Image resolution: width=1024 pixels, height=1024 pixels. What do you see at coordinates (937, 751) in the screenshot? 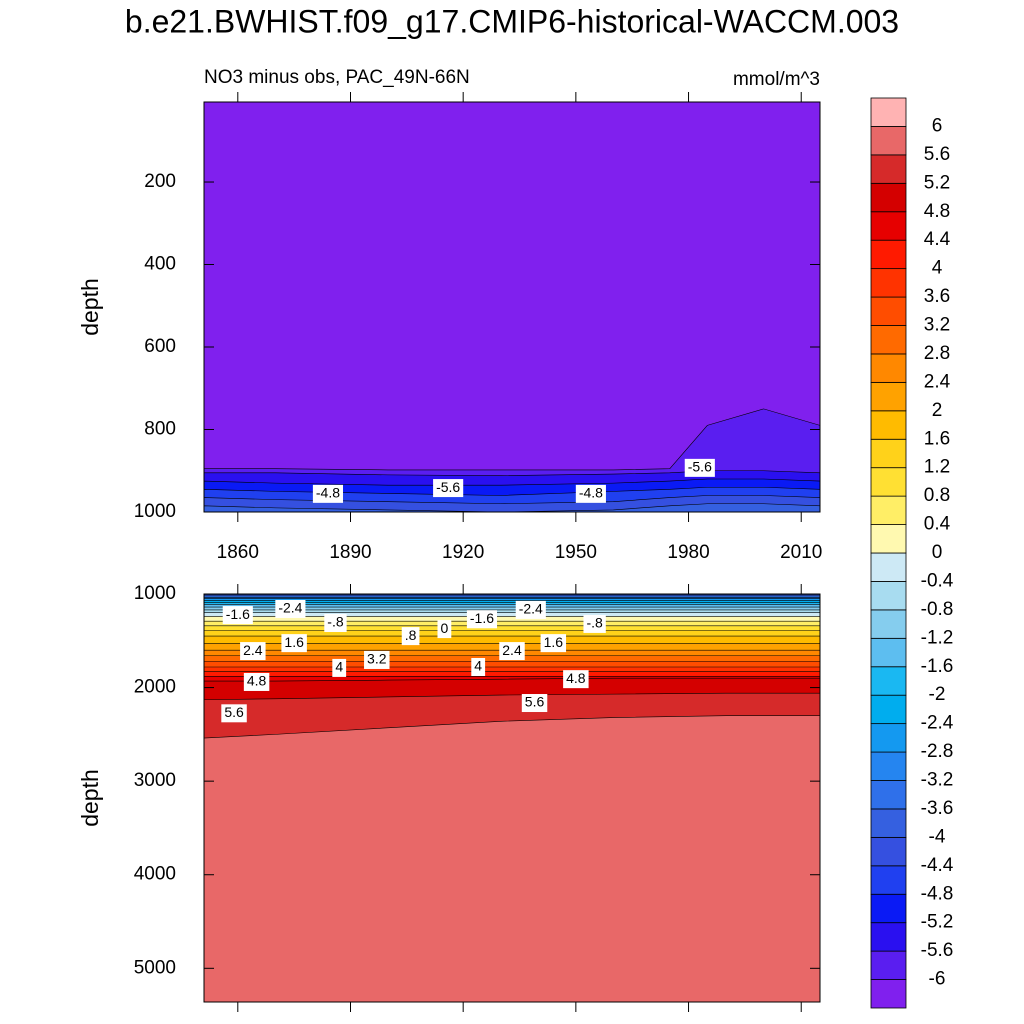
I see `colorbar-label: -2.8` at bounding box center [937, 751].